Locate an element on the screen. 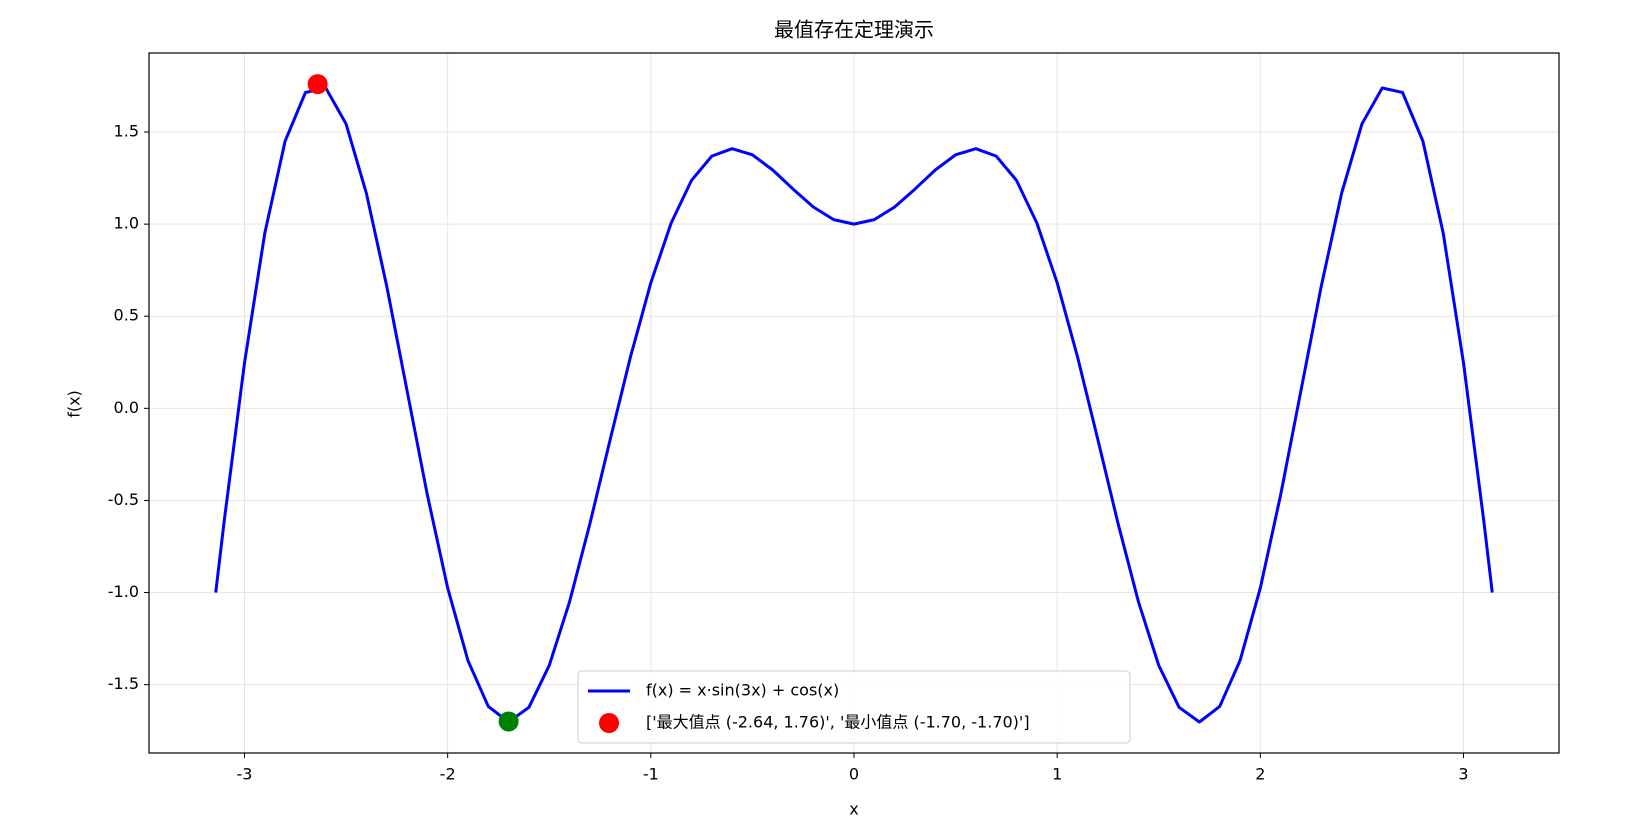 This screenshot has width=1633, height=822. y-tick-label: 1.0 is located at coordinates (126, 223).